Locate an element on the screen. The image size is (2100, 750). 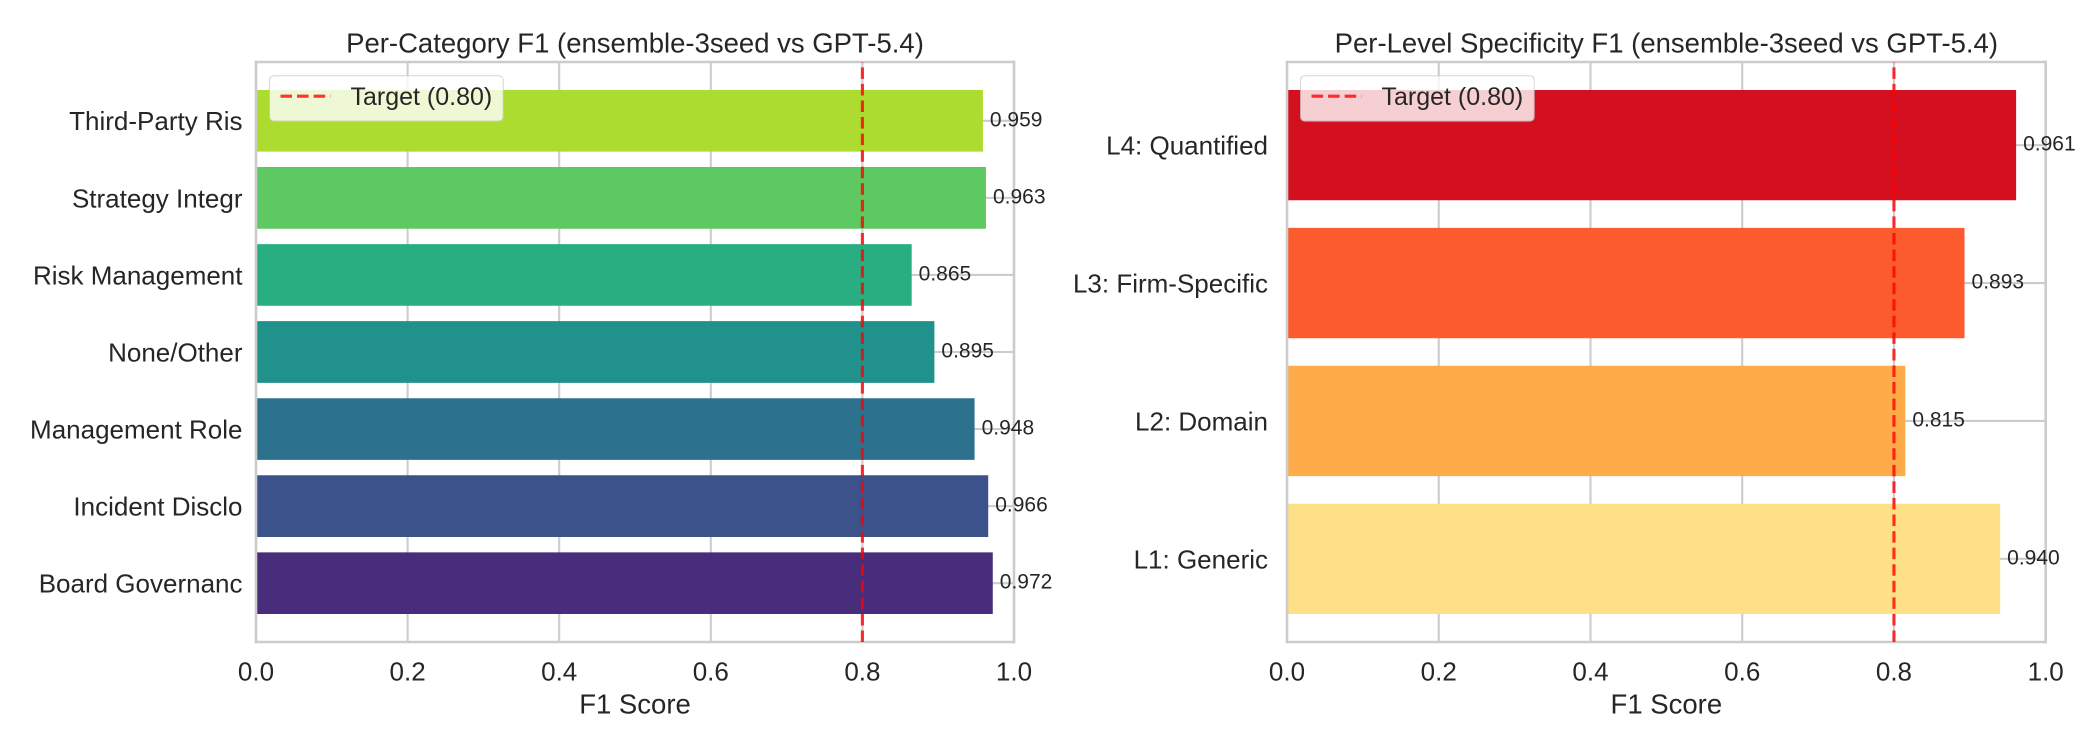
svg-text: 0.940 is located at coordinates (2033, 557).